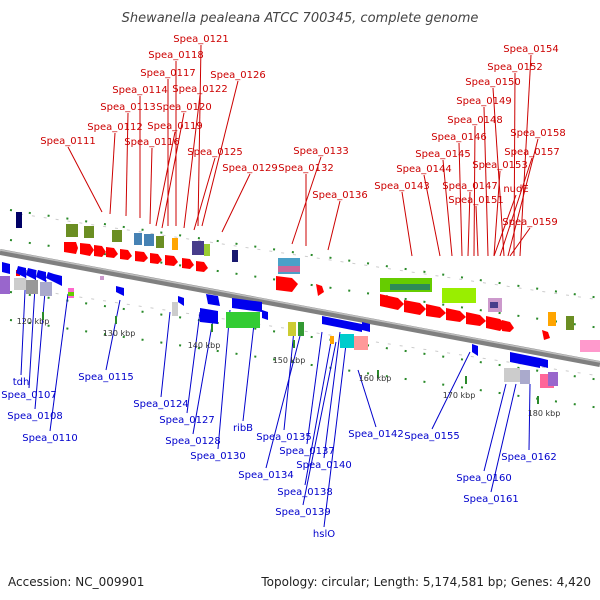 The height and width of the screenshot is (600, 600). I want to click on forward-gene-label: Spea_0151, so click(475, 200).